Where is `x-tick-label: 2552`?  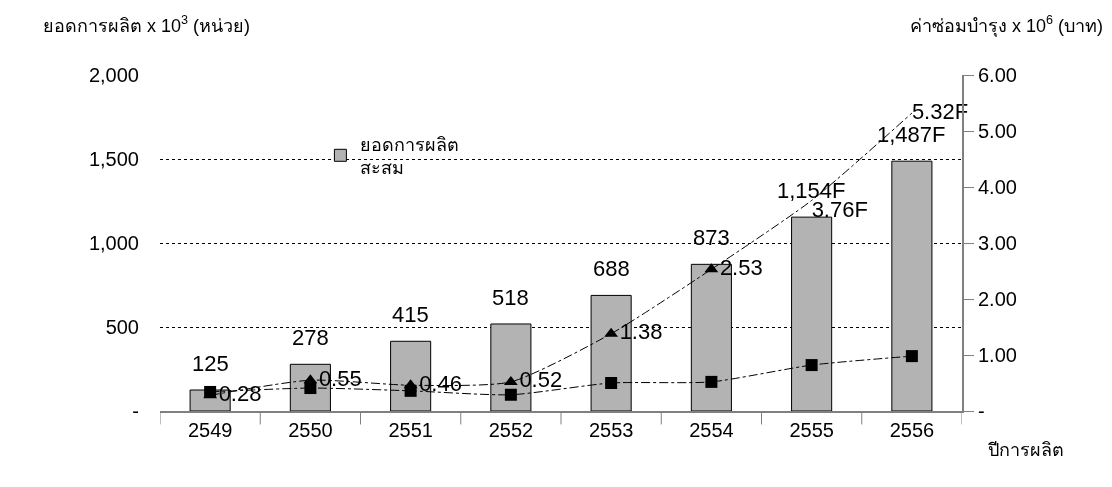 x-tick-label: 2552 is located at coordinates (511, 430).